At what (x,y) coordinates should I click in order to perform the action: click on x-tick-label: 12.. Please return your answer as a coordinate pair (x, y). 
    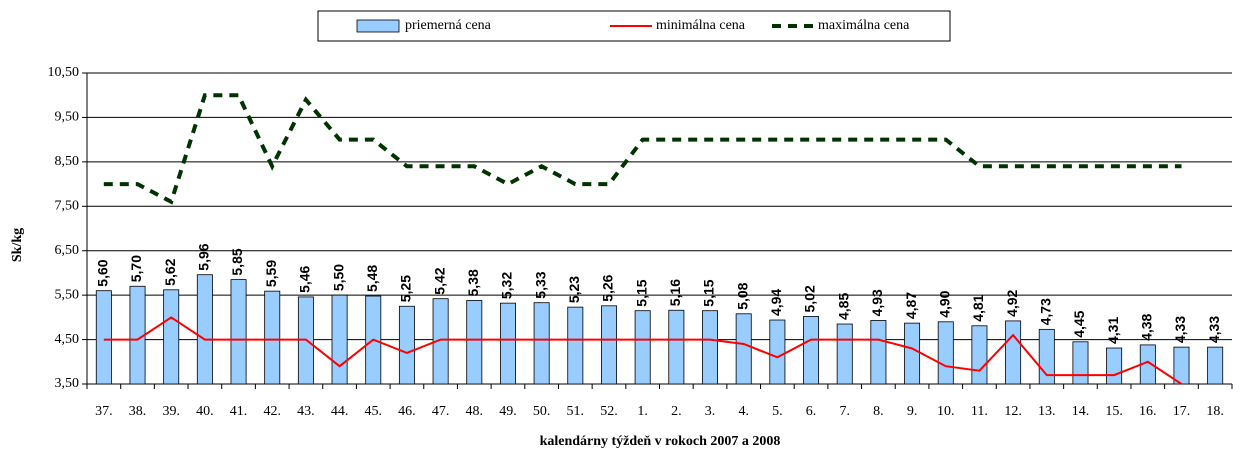
    Looking at the image, I should click on (1013, 411).